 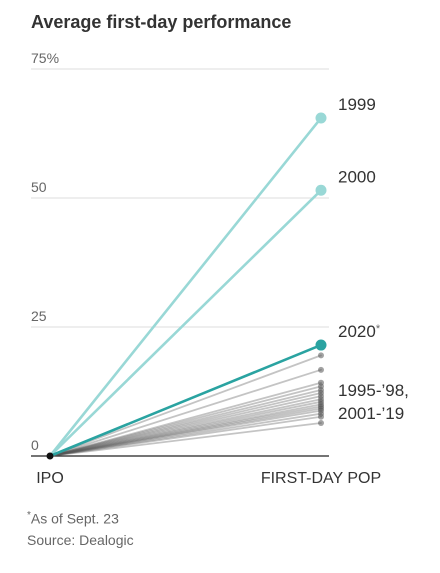 I want to click on series-label: 1999, so click(x=357, y=104).